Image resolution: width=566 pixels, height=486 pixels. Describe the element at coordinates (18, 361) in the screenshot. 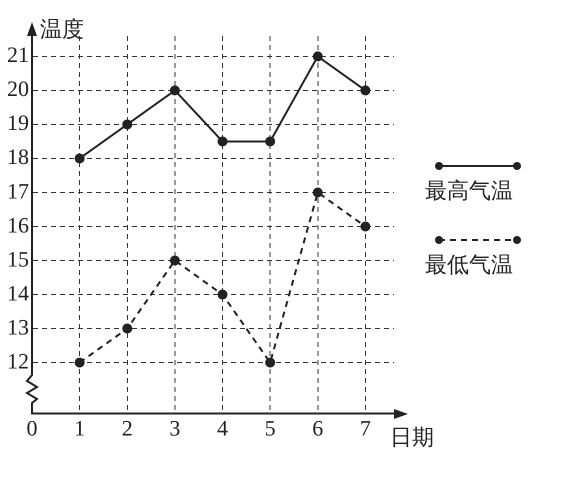

I see `y-tick-label: 12` at that location.